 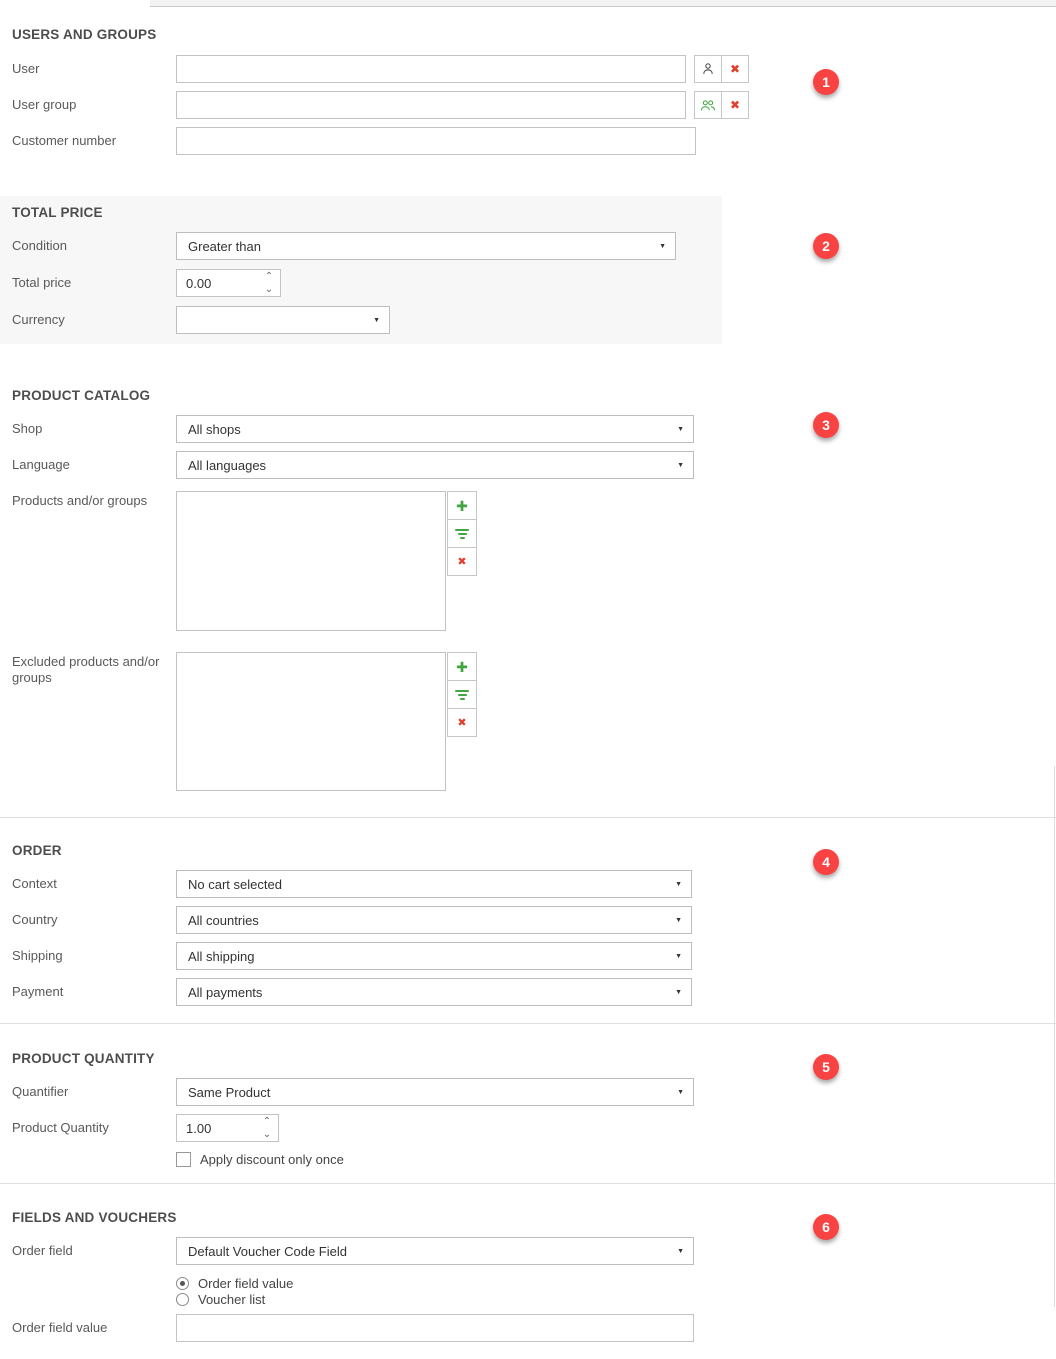 What do you see at coordinates (182, 1283) in the screenshot?
I see `radio-button-selected` at bounding box center [182, 1283].